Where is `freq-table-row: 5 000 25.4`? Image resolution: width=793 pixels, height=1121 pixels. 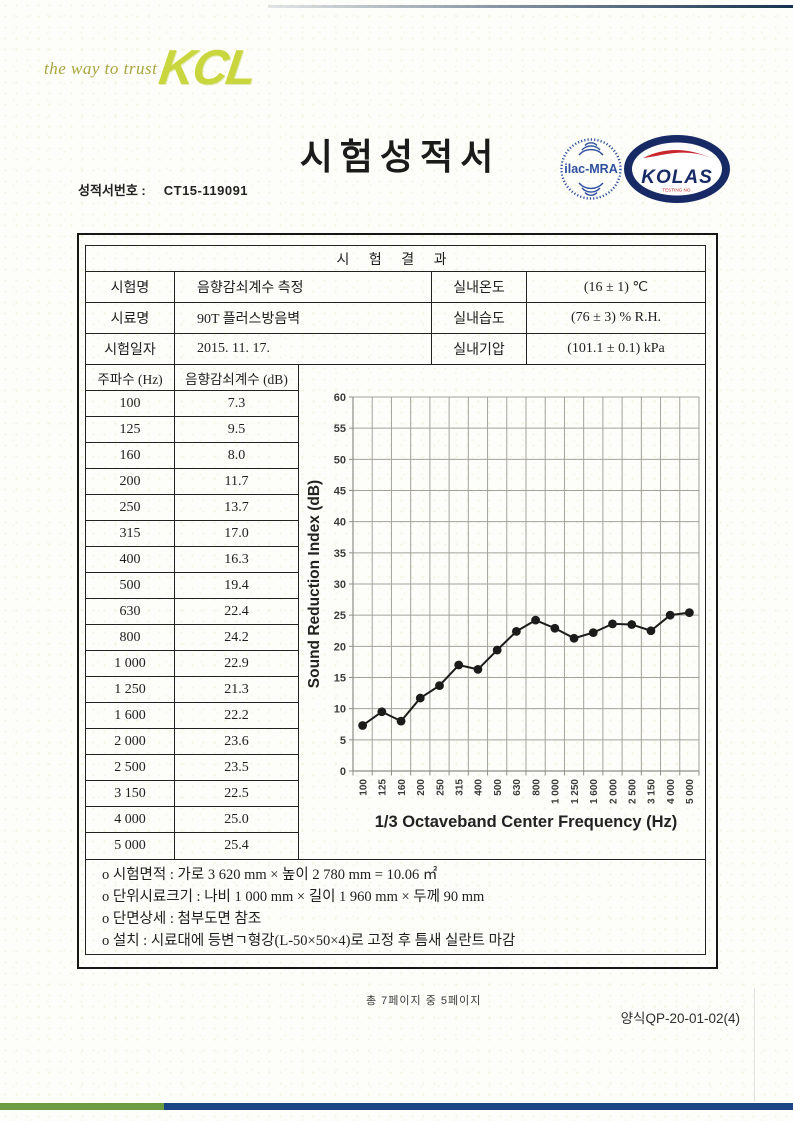 freq-table-row: 5 000 25.4 is located at coordinates (192, 846).